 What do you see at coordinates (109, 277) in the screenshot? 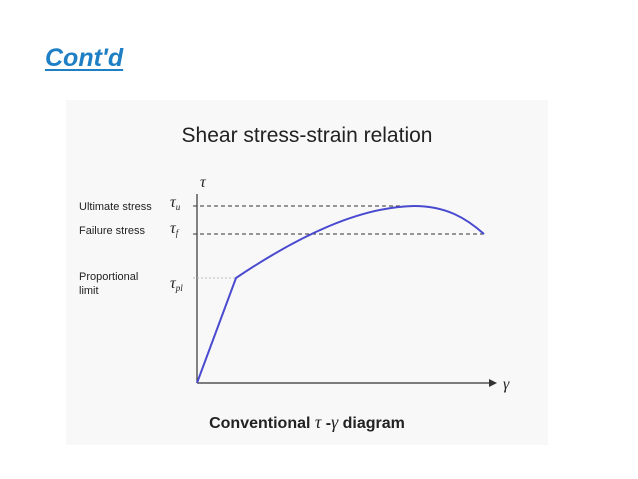
I see `proportional-limit-line1: Proportional` at bounding box center [109, 277].